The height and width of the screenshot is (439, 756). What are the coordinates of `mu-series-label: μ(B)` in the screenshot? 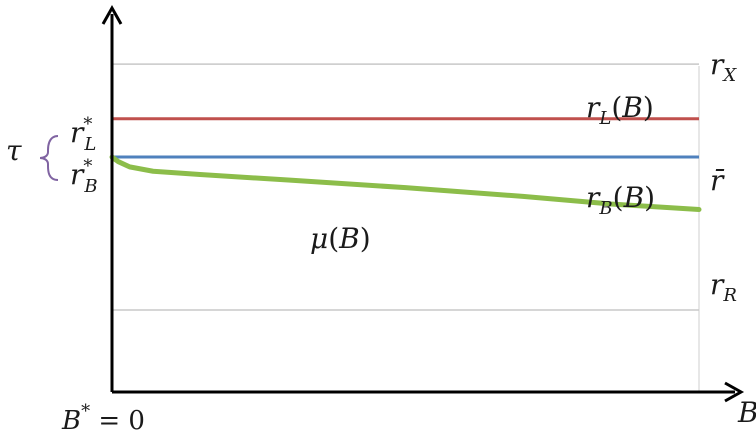 It's located at (340, 238).